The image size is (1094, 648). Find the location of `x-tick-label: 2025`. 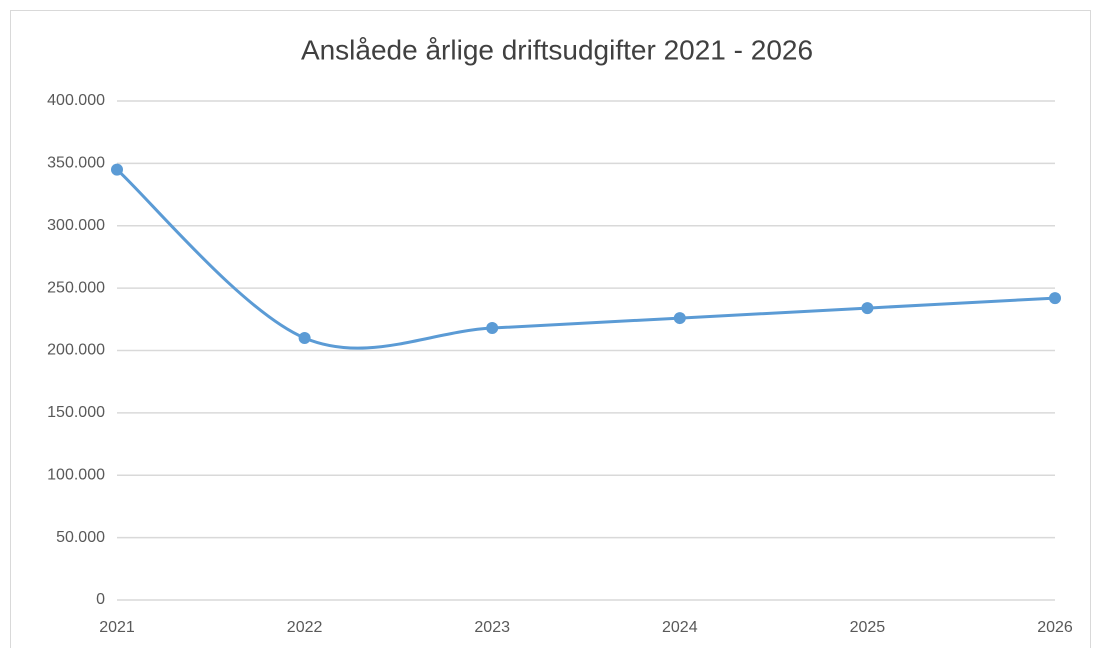

x-tick-label: 2025 is located at coordinates (868, 627).